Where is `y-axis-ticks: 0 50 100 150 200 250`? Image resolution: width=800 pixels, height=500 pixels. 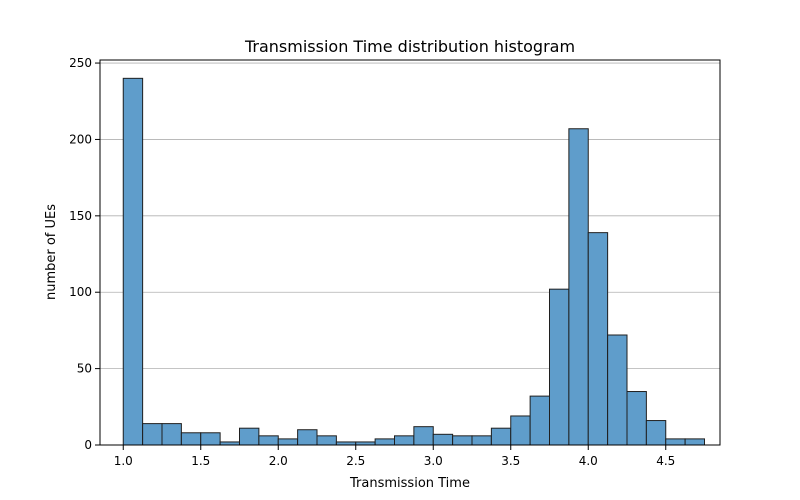
y-axis-ticks: 0 50 100 150 200 250 is located at coordinates (84, 254).